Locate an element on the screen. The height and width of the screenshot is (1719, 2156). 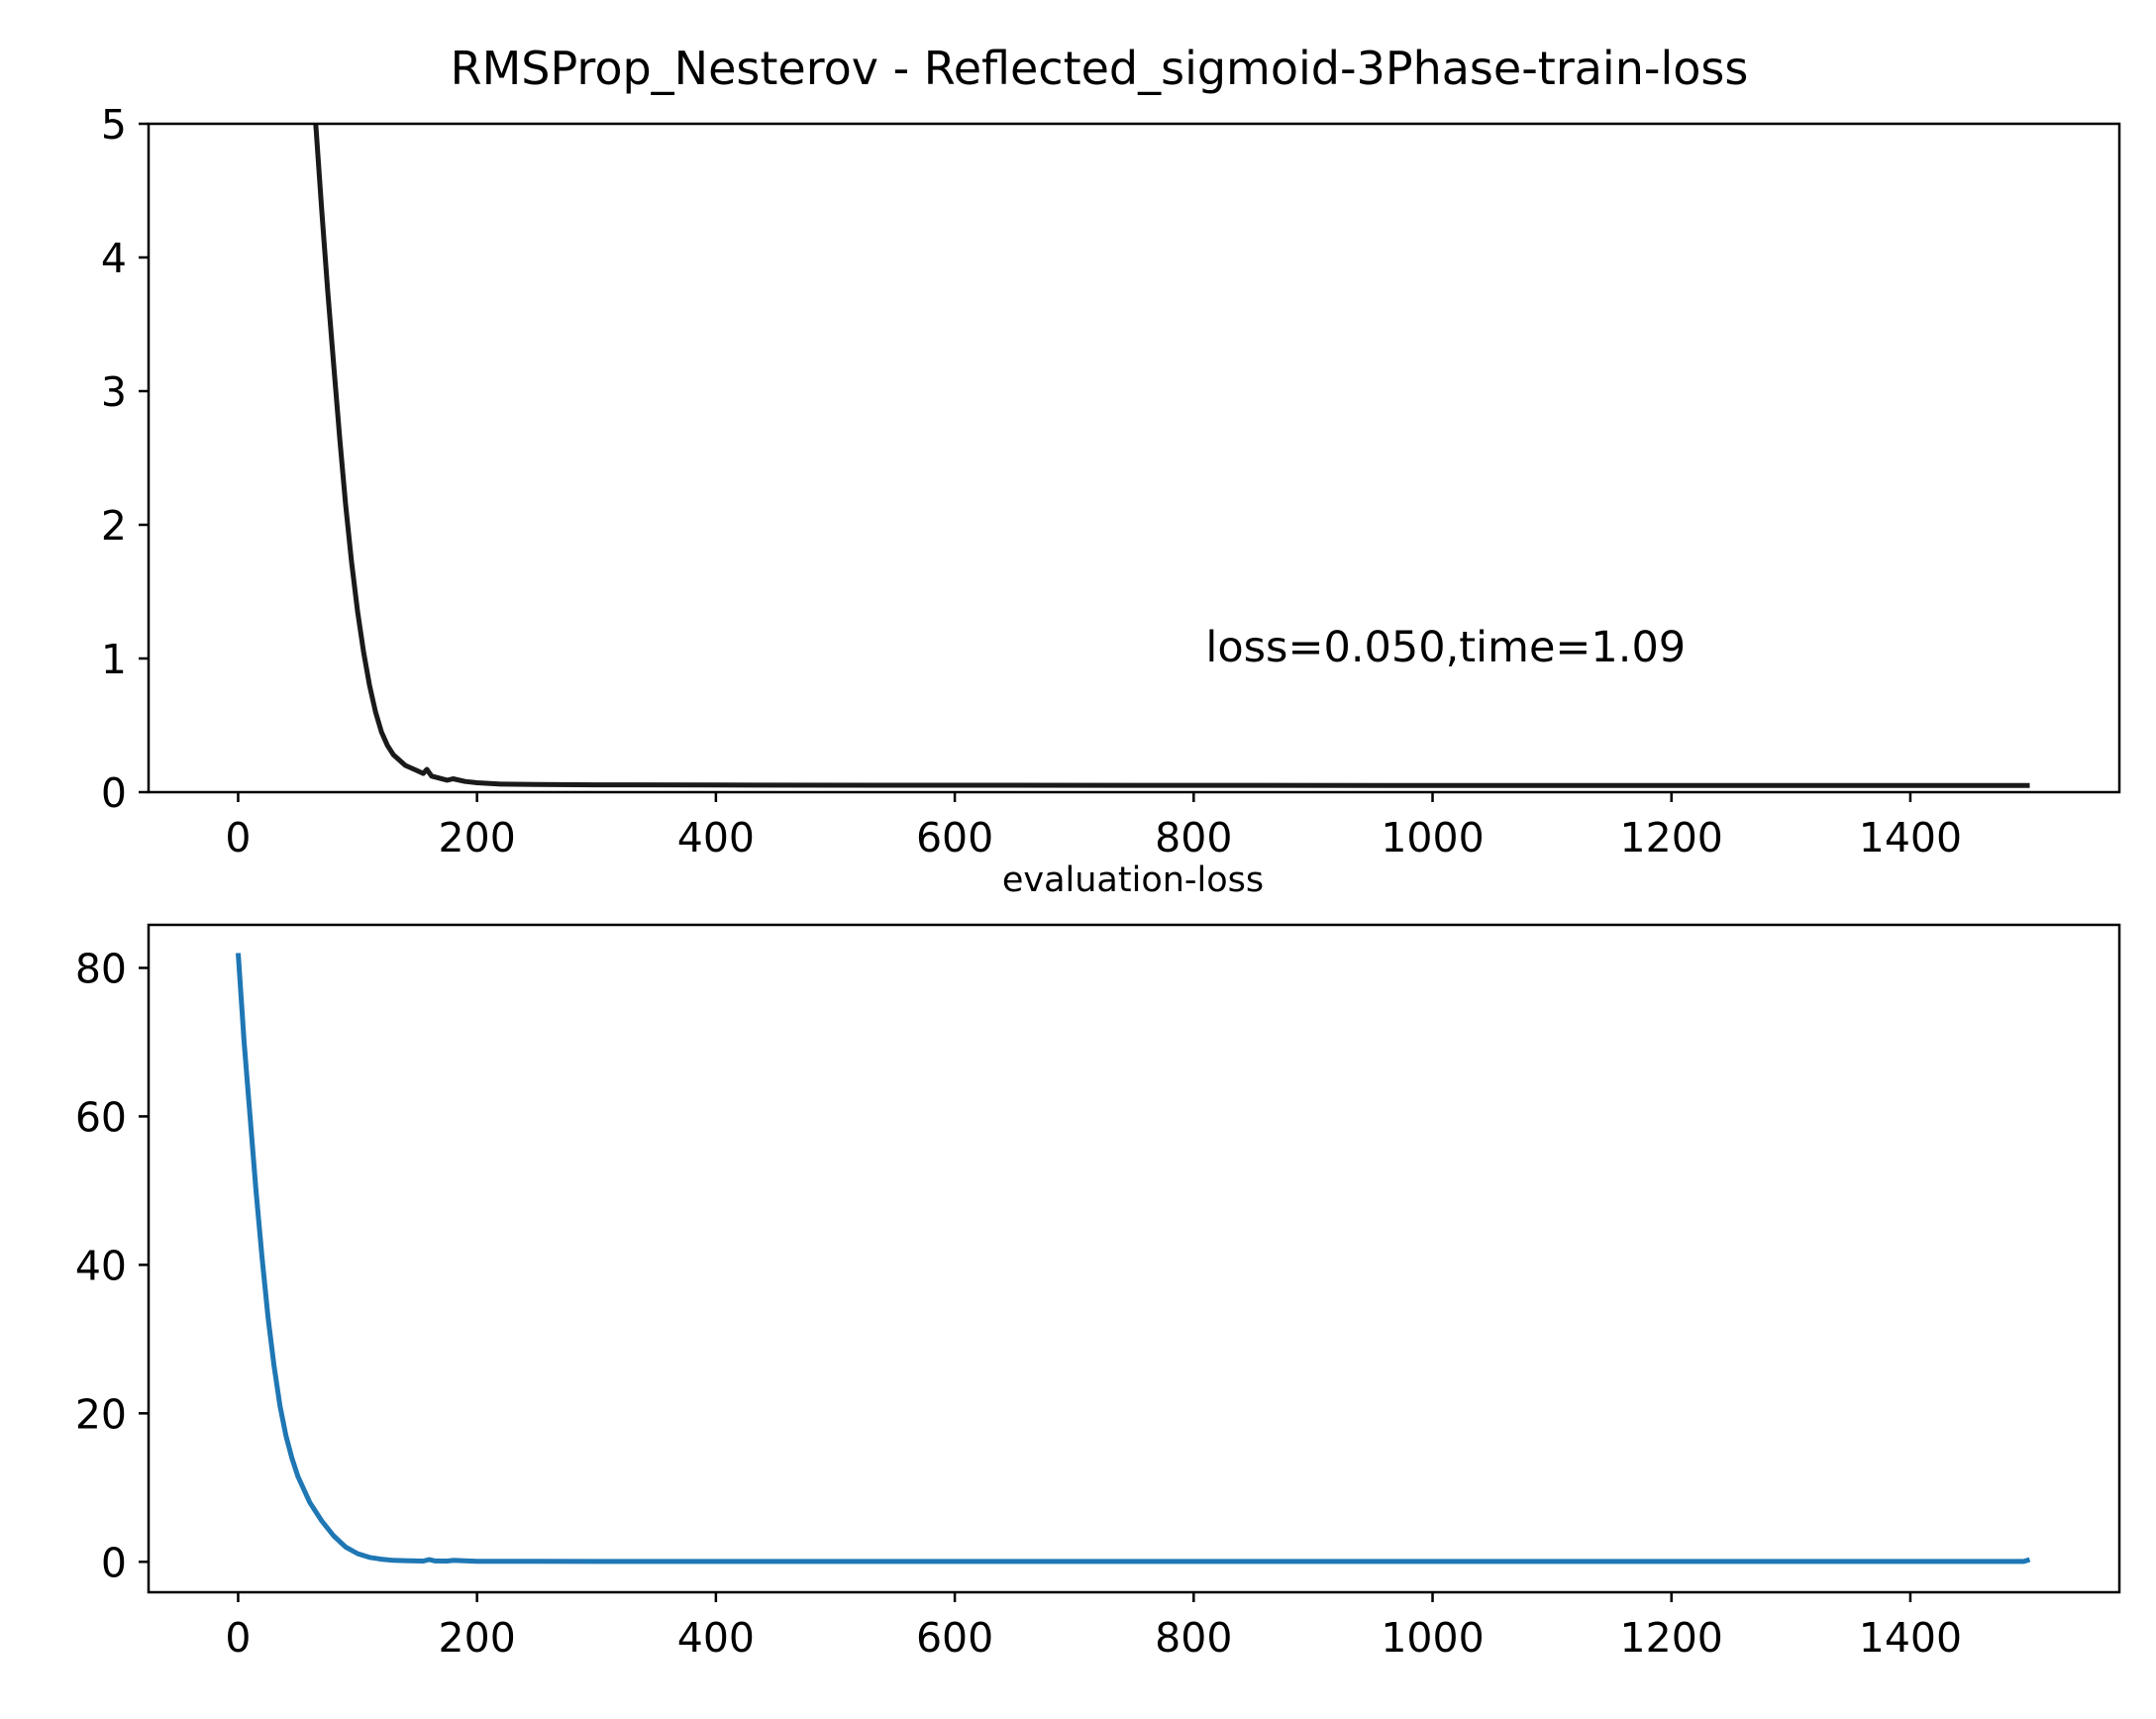
y-tick-label: 40 is located at coordinates (101, 1265).